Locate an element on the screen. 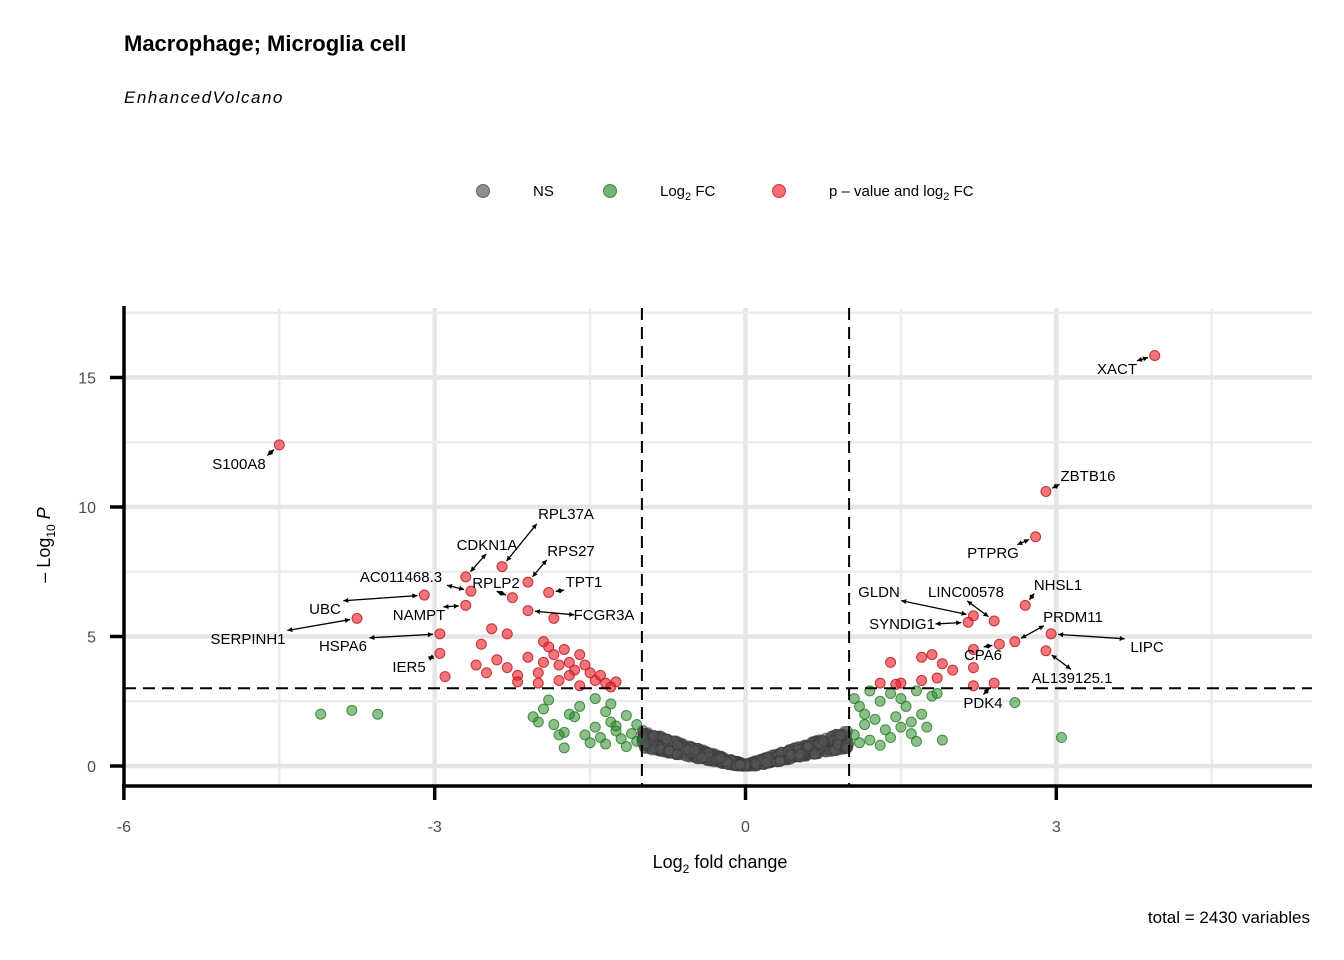 The image size is (1344, 960). gene-label-serpinh1: SERPINH1 is located at coordinates (247, 639).